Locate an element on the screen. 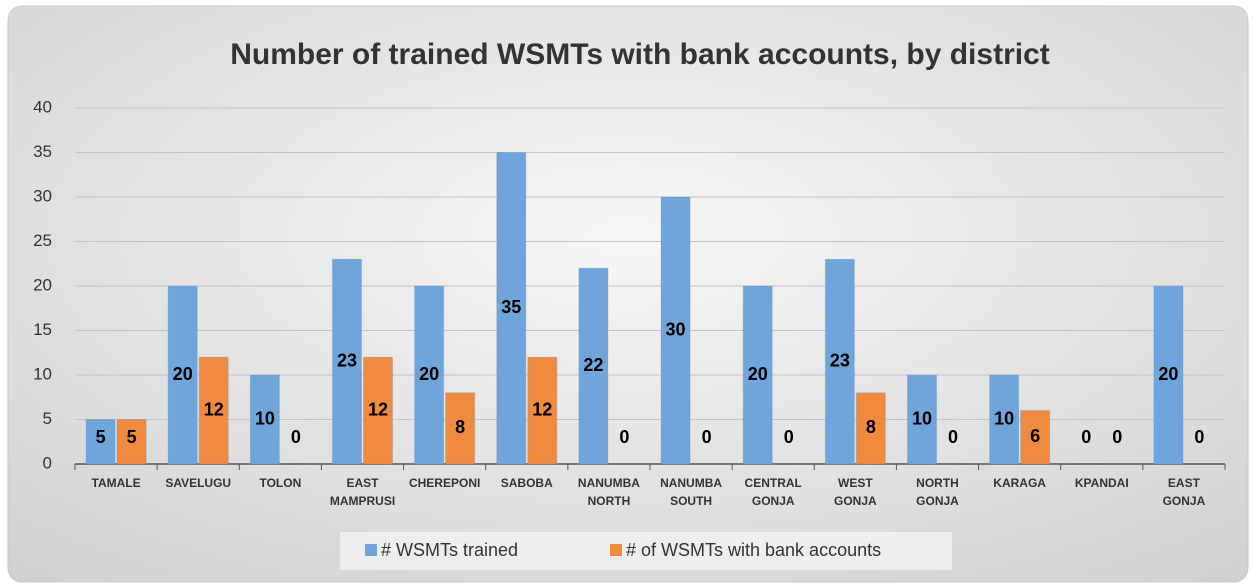  y-tick-label: 35 is located at coordinates (42, 151).